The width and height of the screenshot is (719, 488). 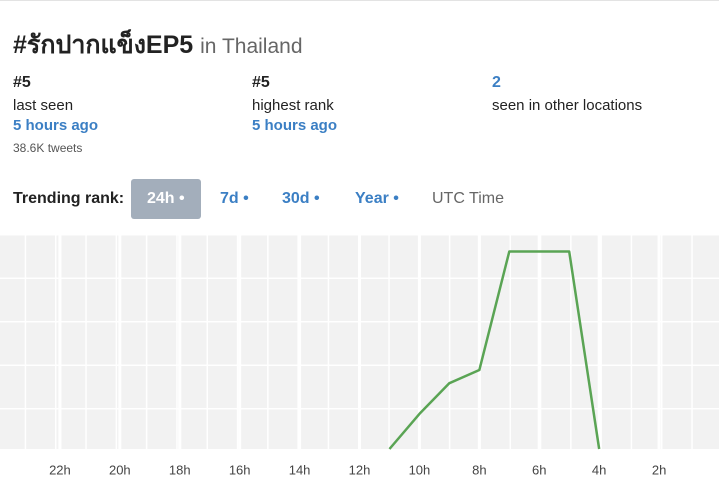 What do you see at coordinates (43, 105) in the screenshot?
I see `stat-label: last seen` at bounding box center [43, 105].